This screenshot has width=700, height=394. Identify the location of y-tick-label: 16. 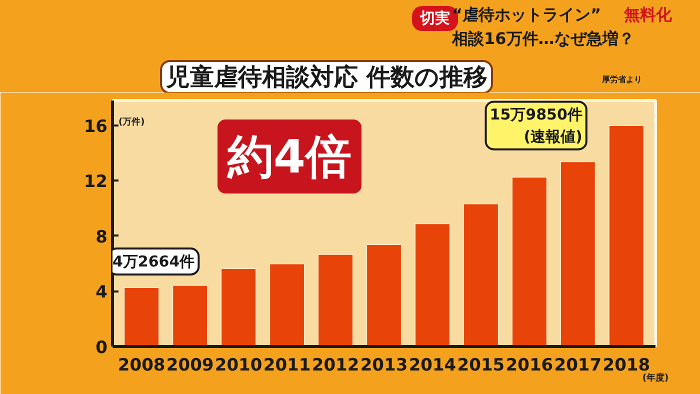
(96, 126).